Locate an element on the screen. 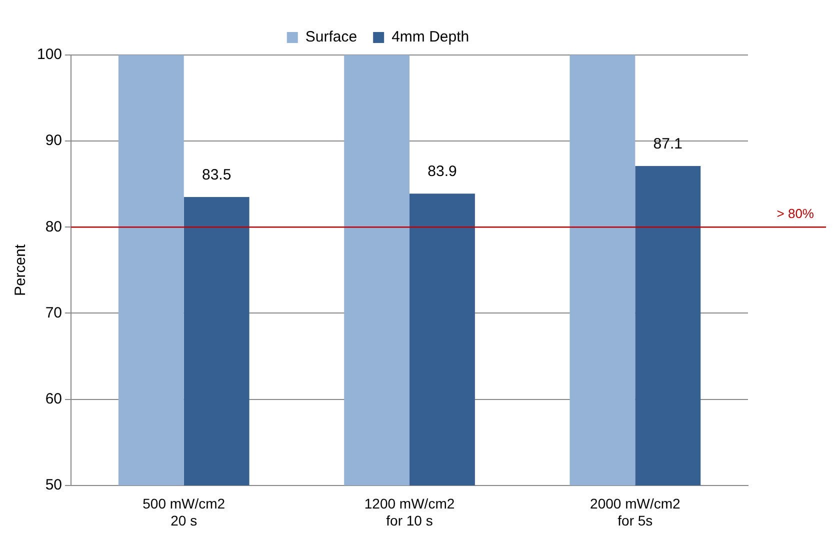  y-tick-label: 90 is located at coordinates (53, 141).